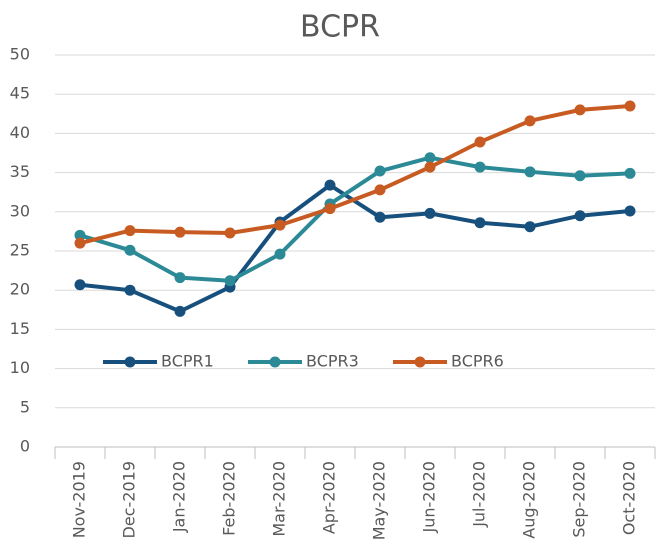  What do you see at coordinates (629, 498) in the screenshot?
I see `x-tick-label: Oct-2020` at bounding box center [629, 498].